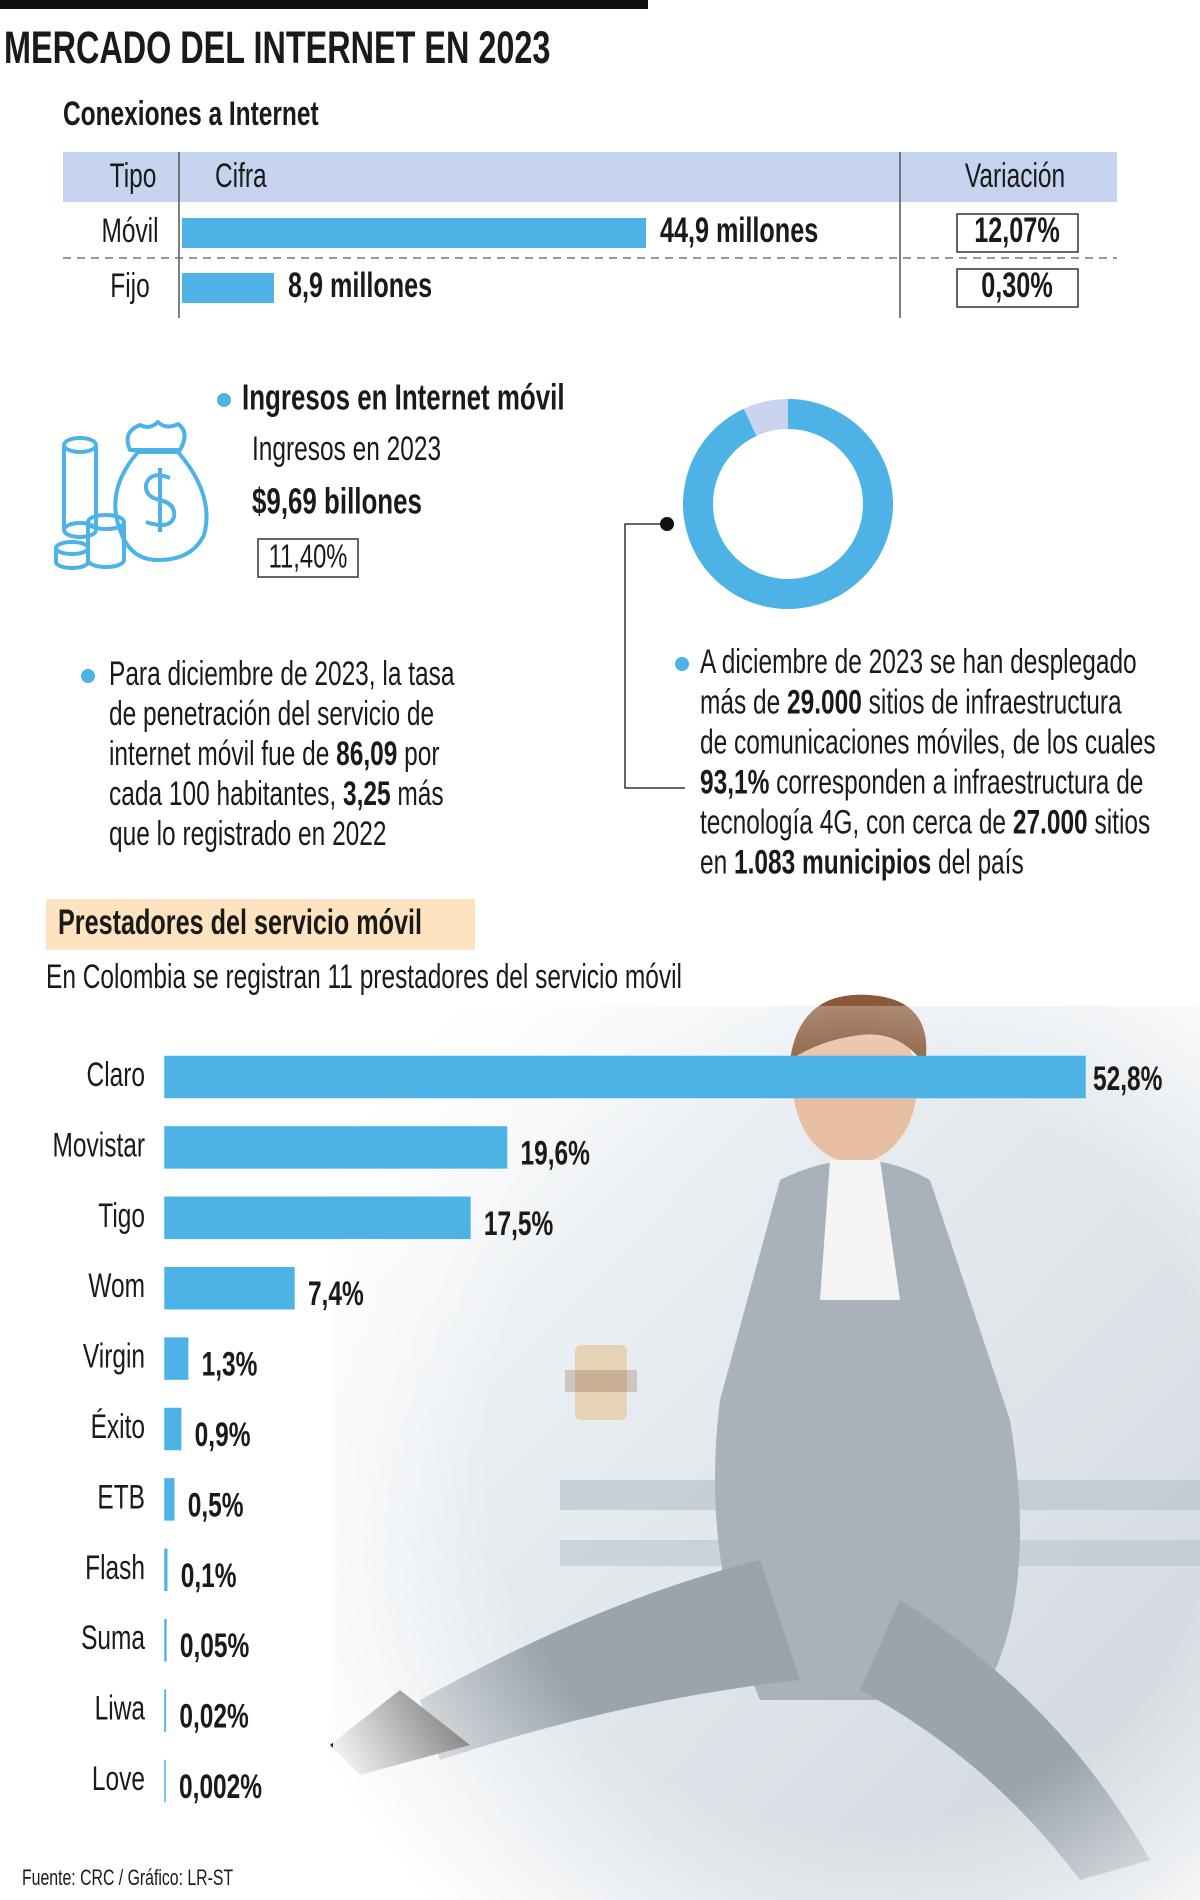 This screenshot has height=1900, width=1200. I want to click on paragraph-line: internet móvil fue de 86,09 por, so click(274, 754).